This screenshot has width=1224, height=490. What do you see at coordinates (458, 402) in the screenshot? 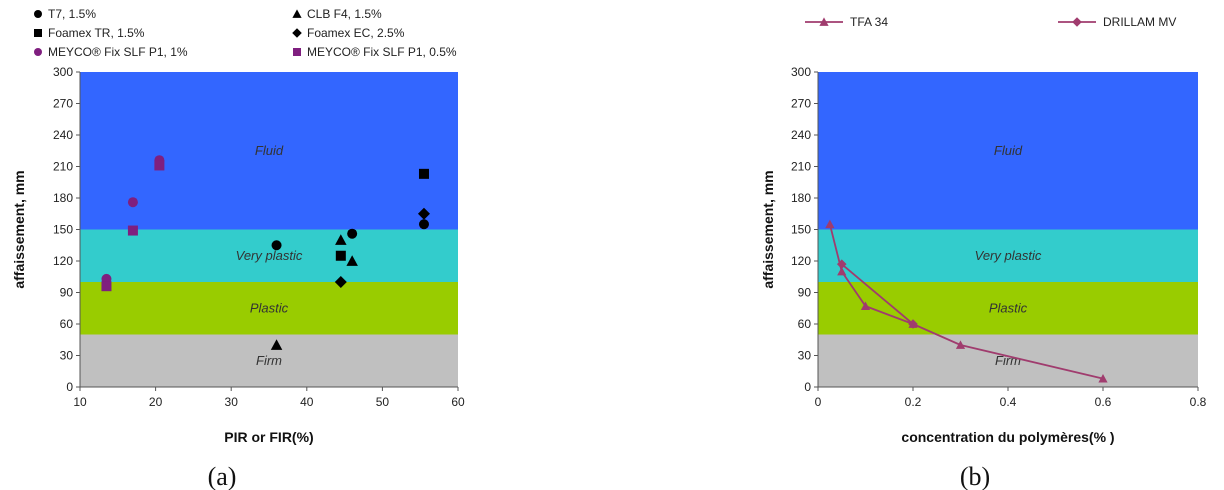
I see `x-tick-label: 60` at bounding box center [458, 402].